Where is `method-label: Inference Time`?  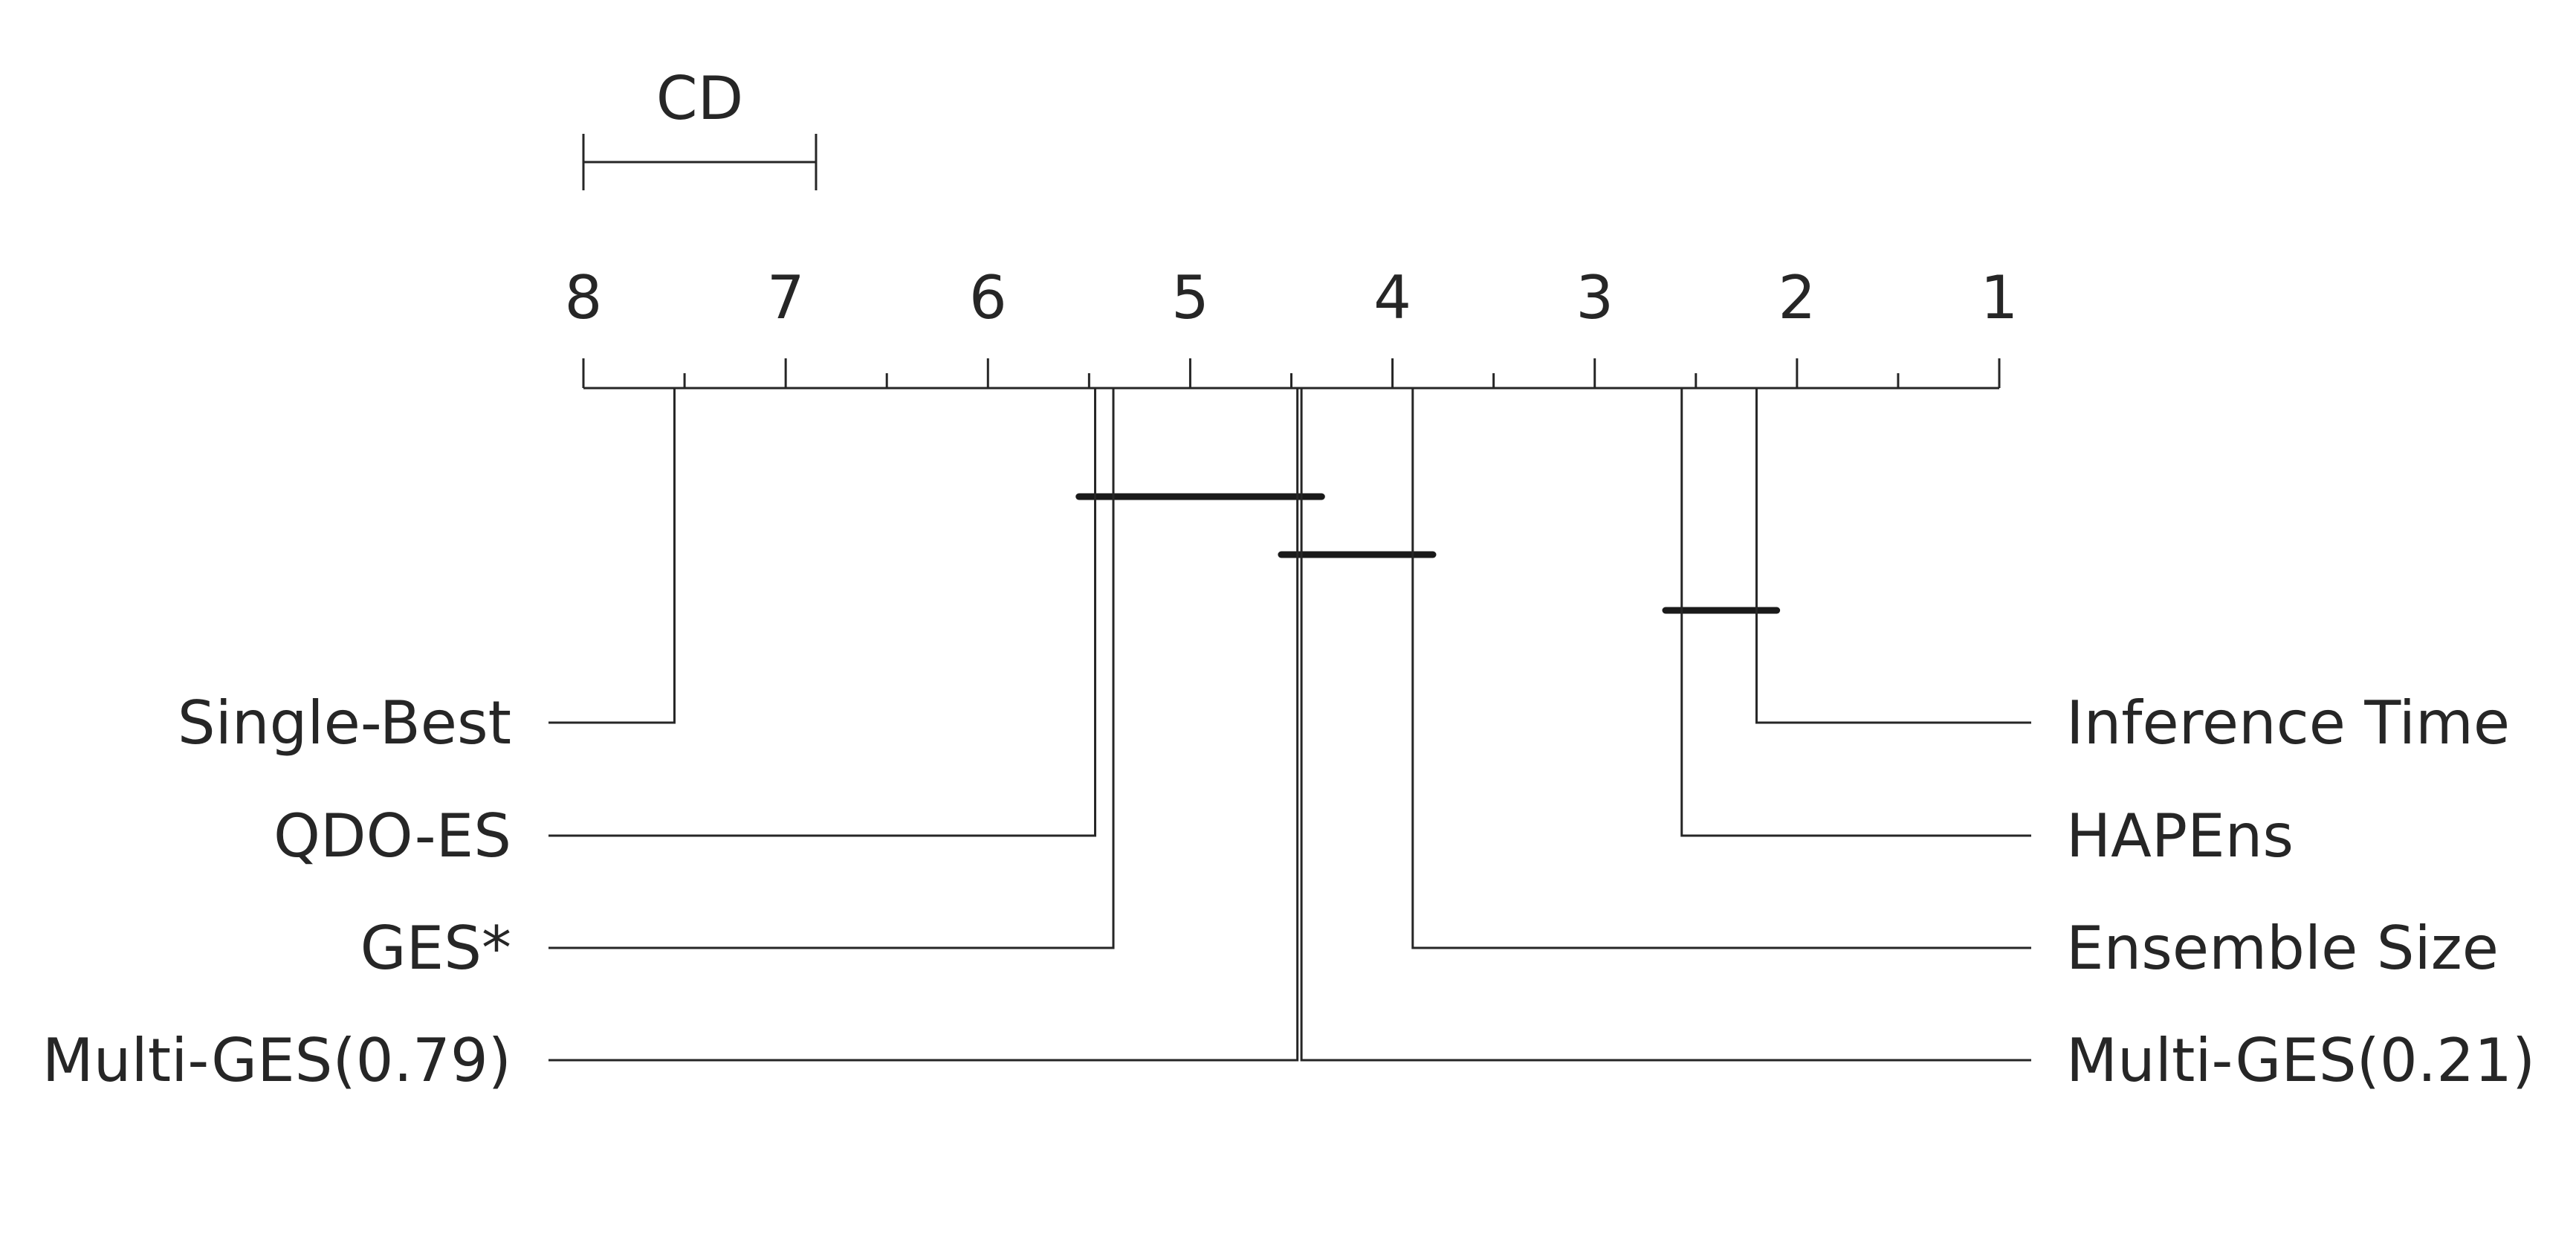 method-label: Inference Time is located at coordinates (2288, 723).